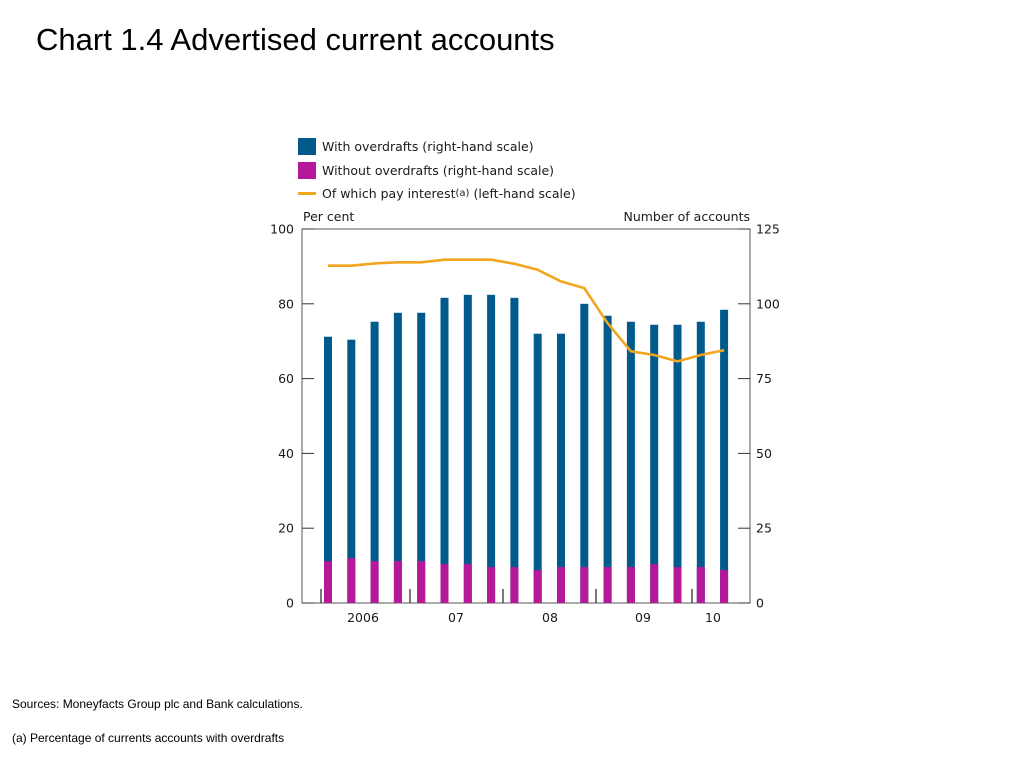 This screenshot has height=768, width=1024. Describe the element at coordinates (328, 216) in the screenshot. I see `left-axis-label: Per cent` at that location.